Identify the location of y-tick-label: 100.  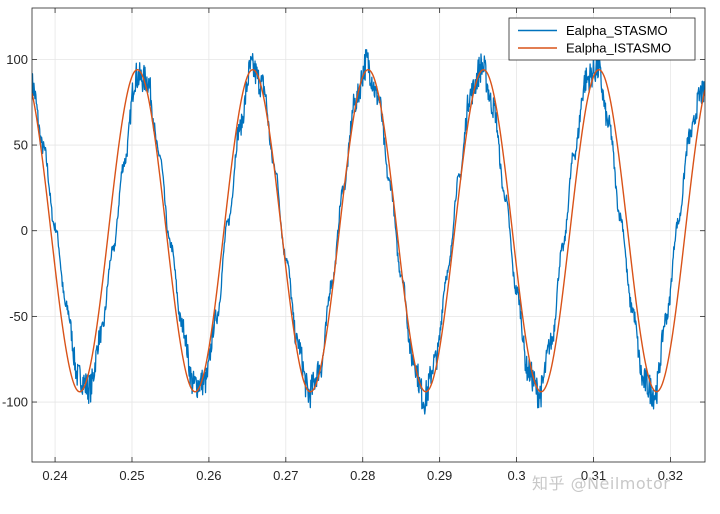
(17, 59).